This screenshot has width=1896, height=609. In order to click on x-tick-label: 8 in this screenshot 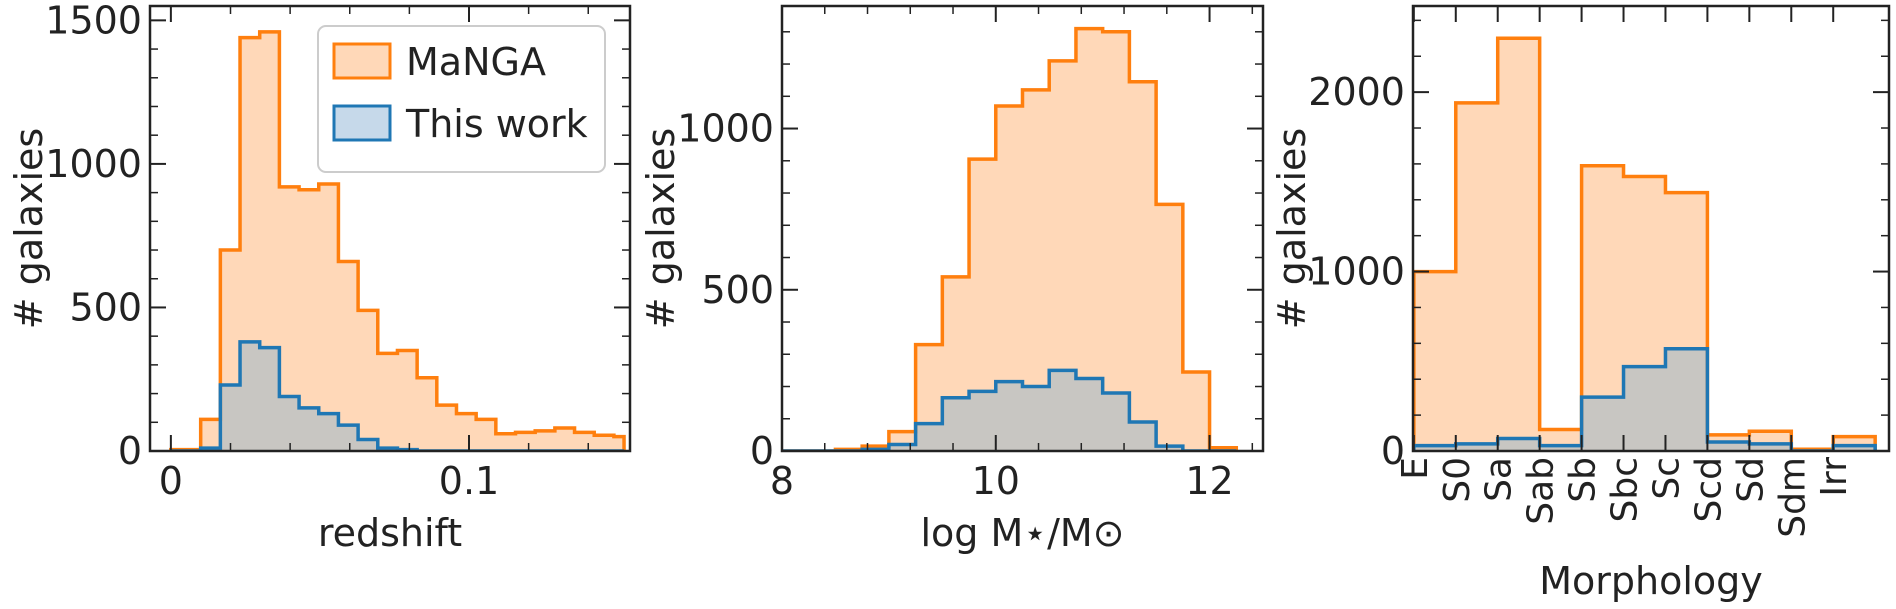, I will do `click(782, 481)`.